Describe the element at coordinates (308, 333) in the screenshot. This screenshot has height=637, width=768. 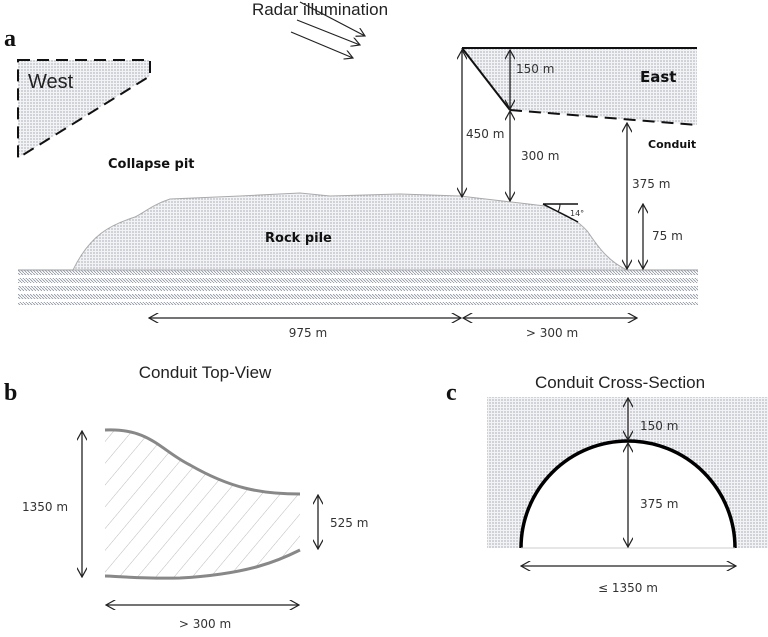
I see `dim-975-label: 975 m` at that location.